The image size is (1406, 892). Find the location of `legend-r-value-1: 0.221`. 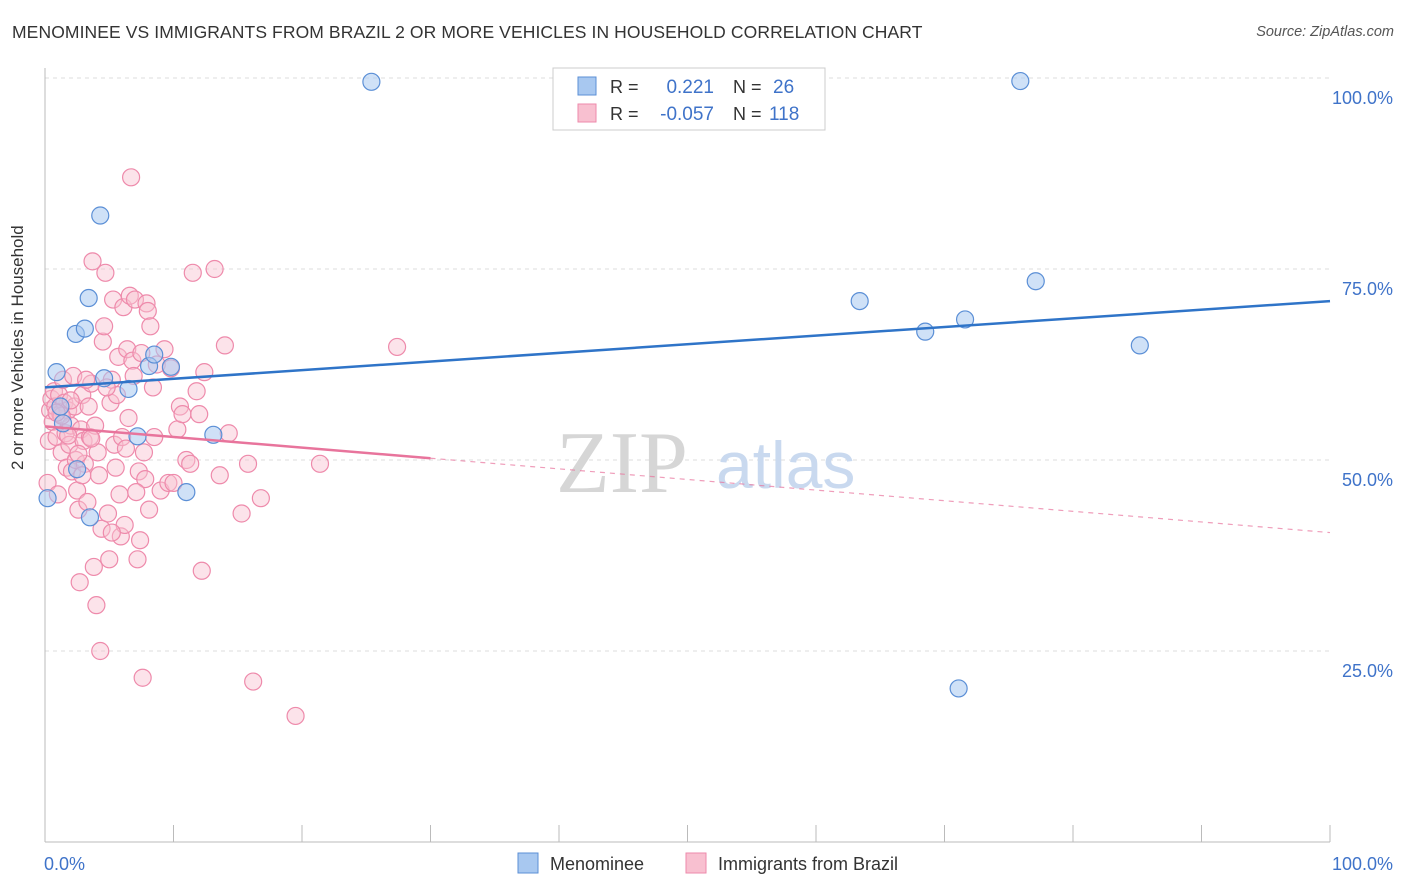

legend-r-value-1: 0.221 is located at coordinates (690, 87).